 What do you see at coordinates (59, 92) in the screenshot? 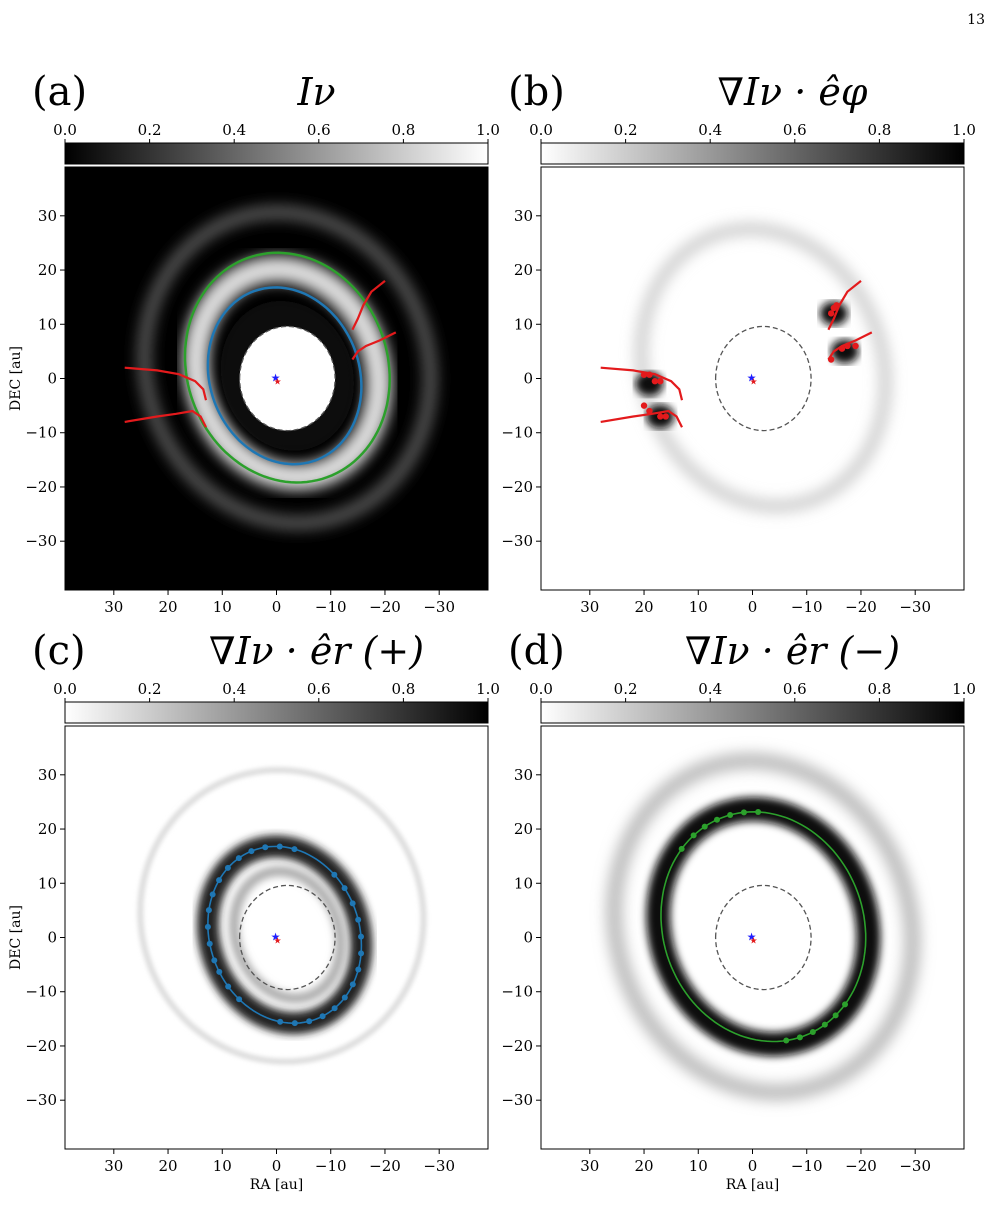
I see `panel-label: (a)` at bounding box center [59, 92].